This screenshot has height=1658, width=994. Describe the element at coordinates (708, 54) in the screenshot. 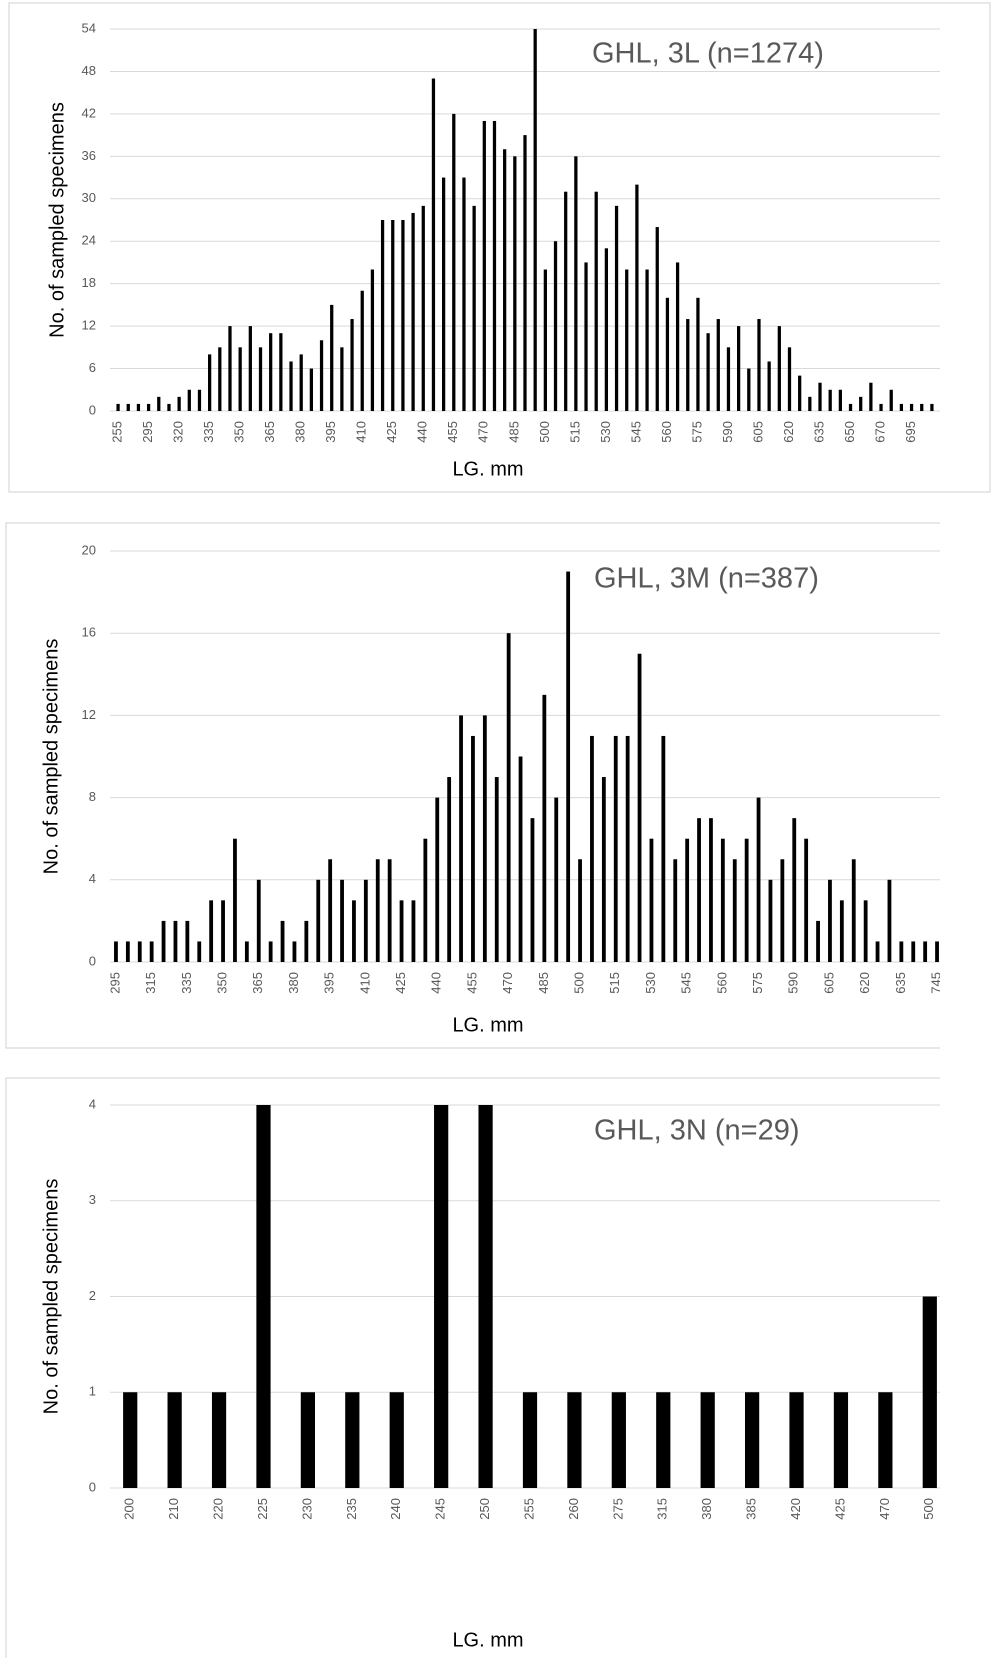

I see `chart-title: GHL, 3L (n=1274)` at that location.